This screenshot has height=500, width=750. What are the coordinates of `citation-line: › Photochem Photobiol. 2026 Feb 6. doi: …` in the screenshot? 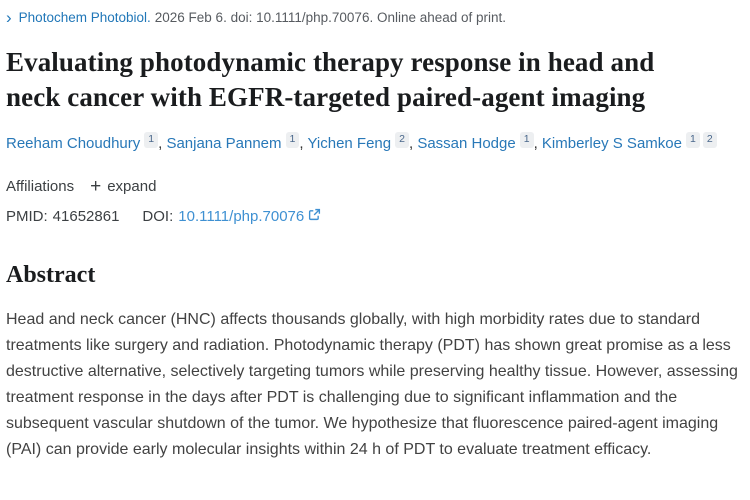 It's located at (373, 18).